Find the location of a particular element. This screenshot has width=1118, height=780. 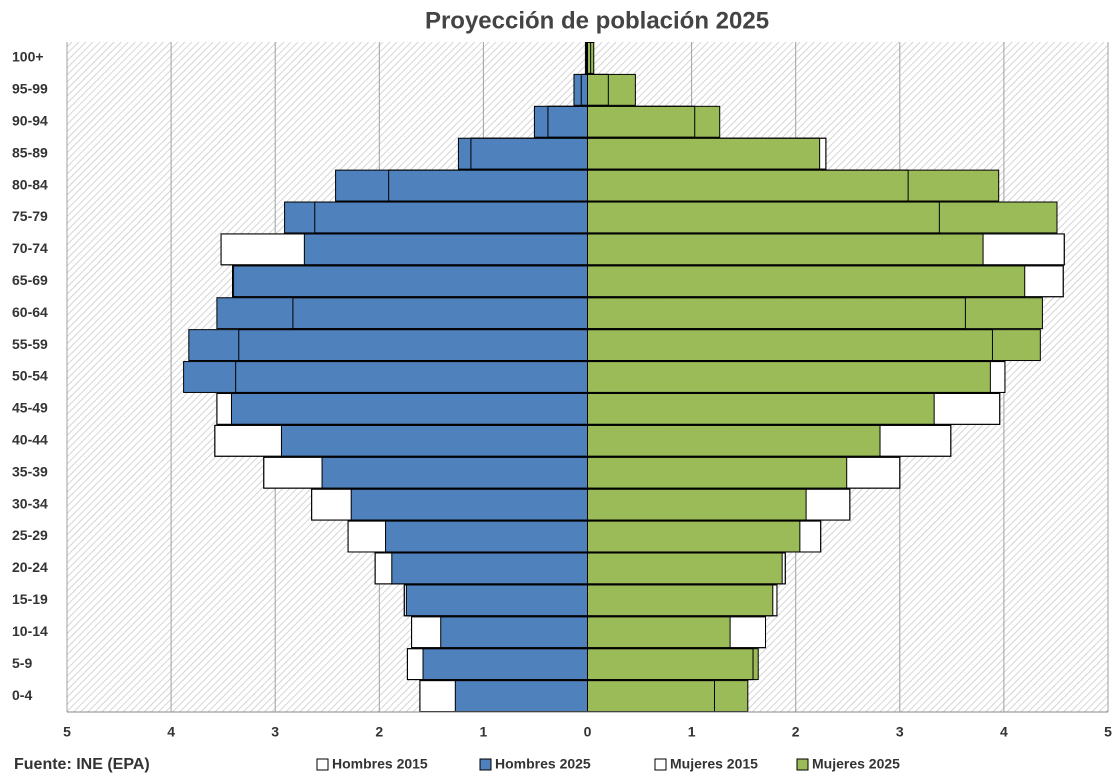

y-tick-label: 20-24 is located at coordinates (30, 567).